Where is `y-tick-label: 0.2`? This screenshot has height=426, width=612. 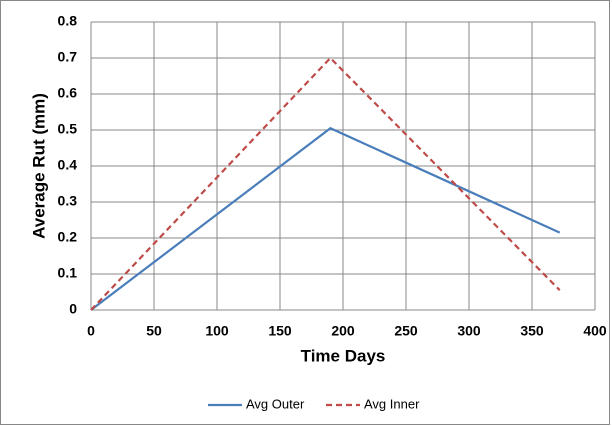 y-tick-label: 0.2 is located at coordinates (68, 237).